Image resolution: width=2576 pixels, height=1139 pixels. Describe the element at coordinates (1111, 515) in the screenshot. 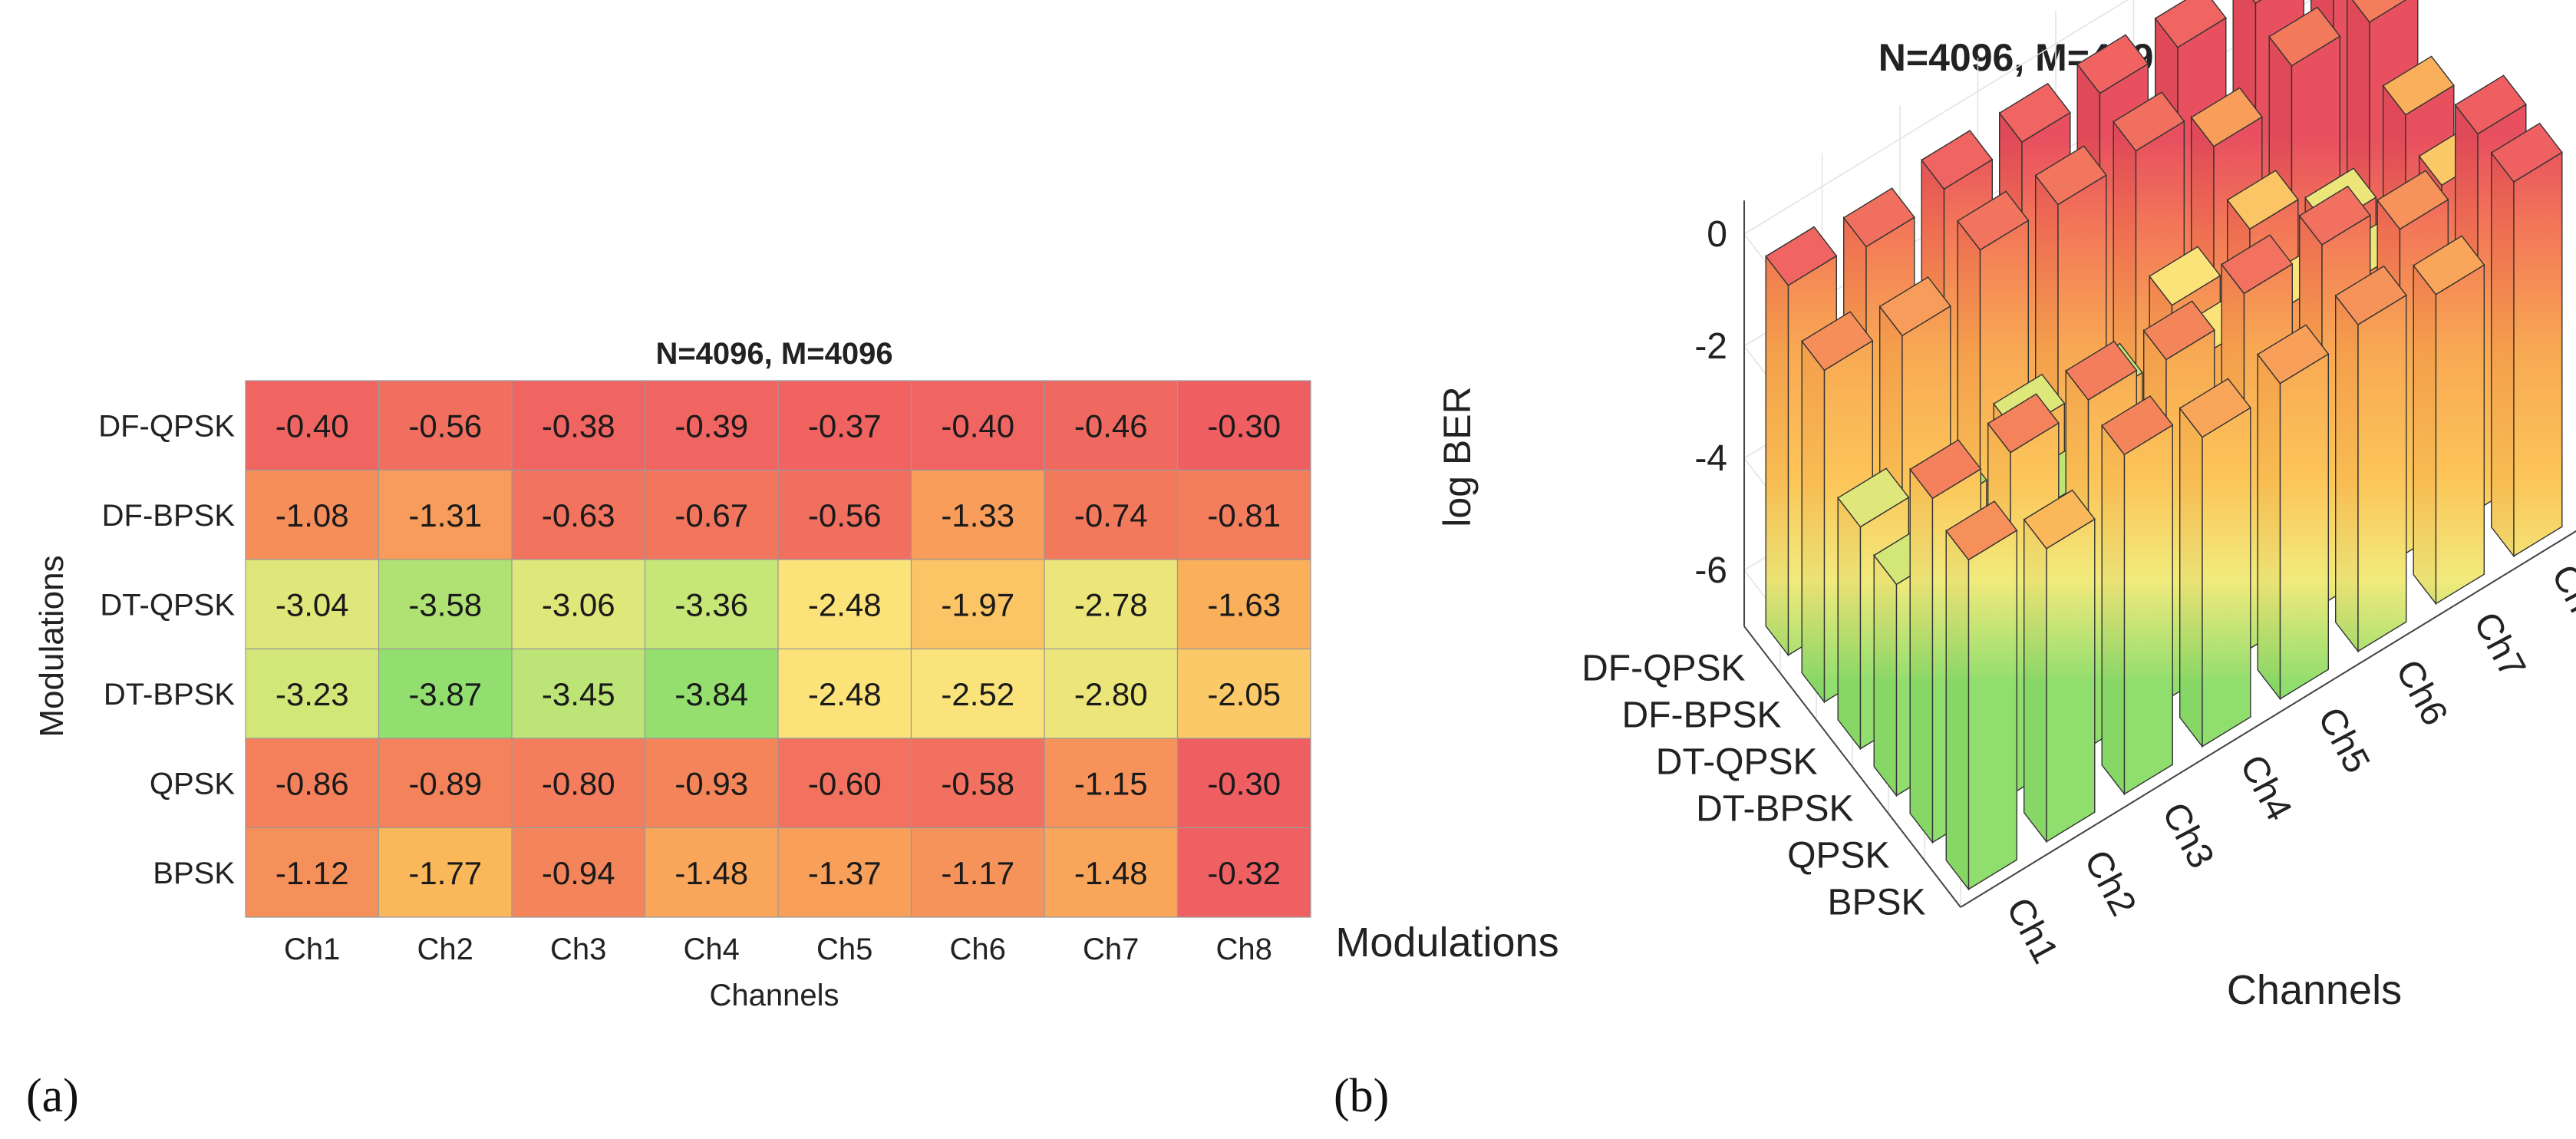

I see `heatmap-cell-label: -0.74` at that location.